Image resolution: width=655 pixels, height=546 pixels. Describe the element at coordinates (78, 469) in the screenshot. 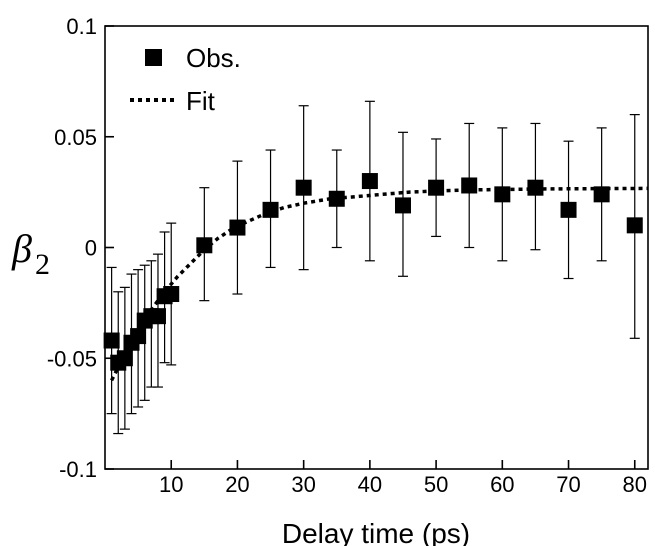

I see `y-tick-label: -0.1` at that location.